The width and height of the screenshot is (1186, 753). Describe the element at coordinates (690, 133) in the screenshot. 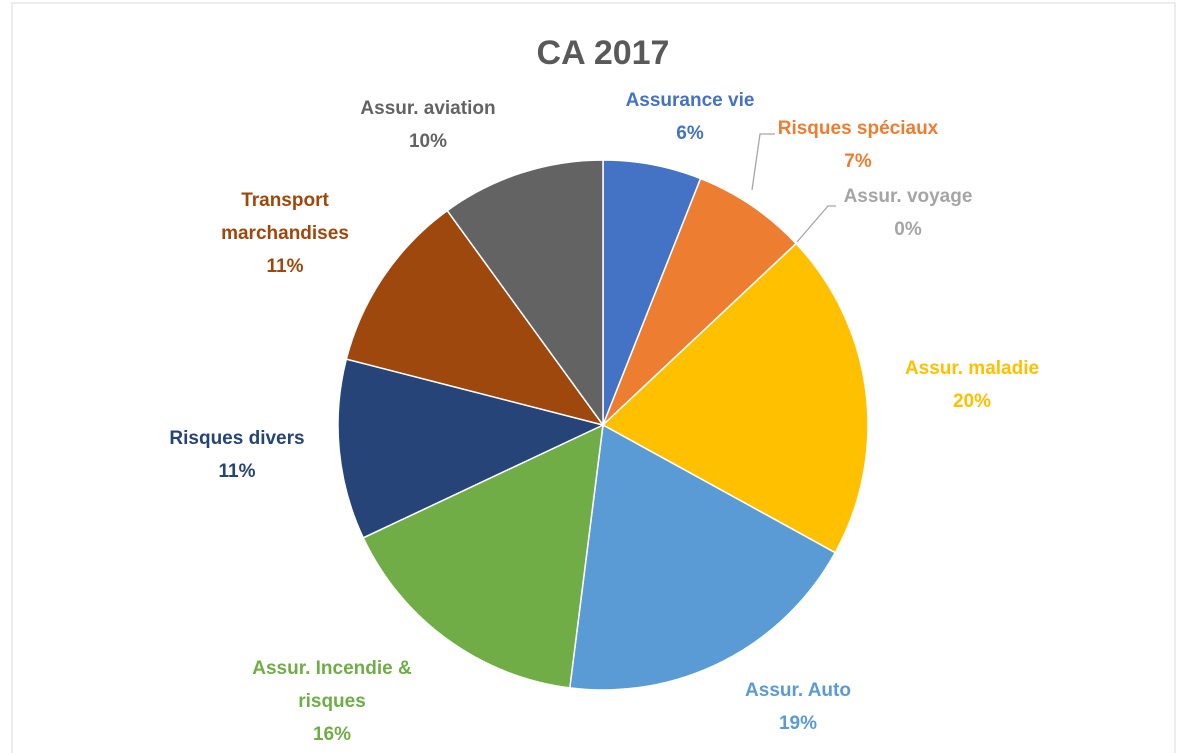

I see `value-label: 6%` at that location.